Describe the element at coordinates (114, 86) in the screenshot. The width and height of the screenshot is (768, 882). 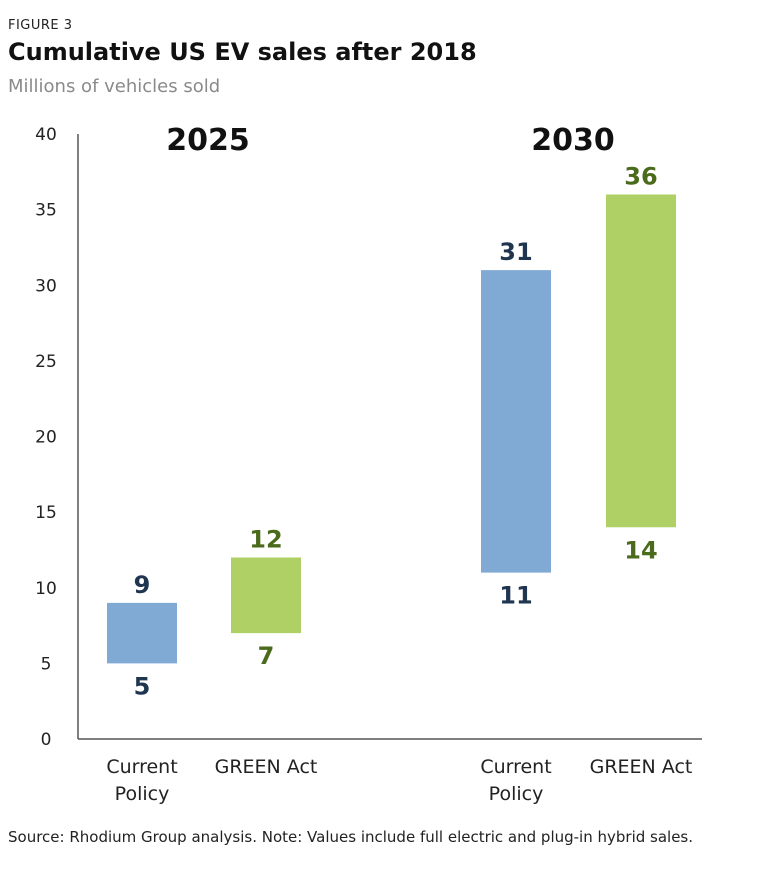
I see `chart-subtitle: Millions of vehicles sold` at that location.